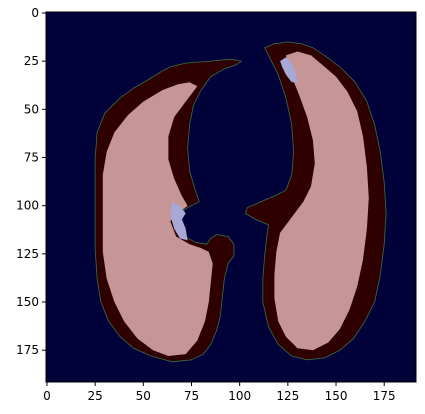 The height and width of the screenshot is (414, 425). I want to click on x-tick-label: 175, so click(384, 396).